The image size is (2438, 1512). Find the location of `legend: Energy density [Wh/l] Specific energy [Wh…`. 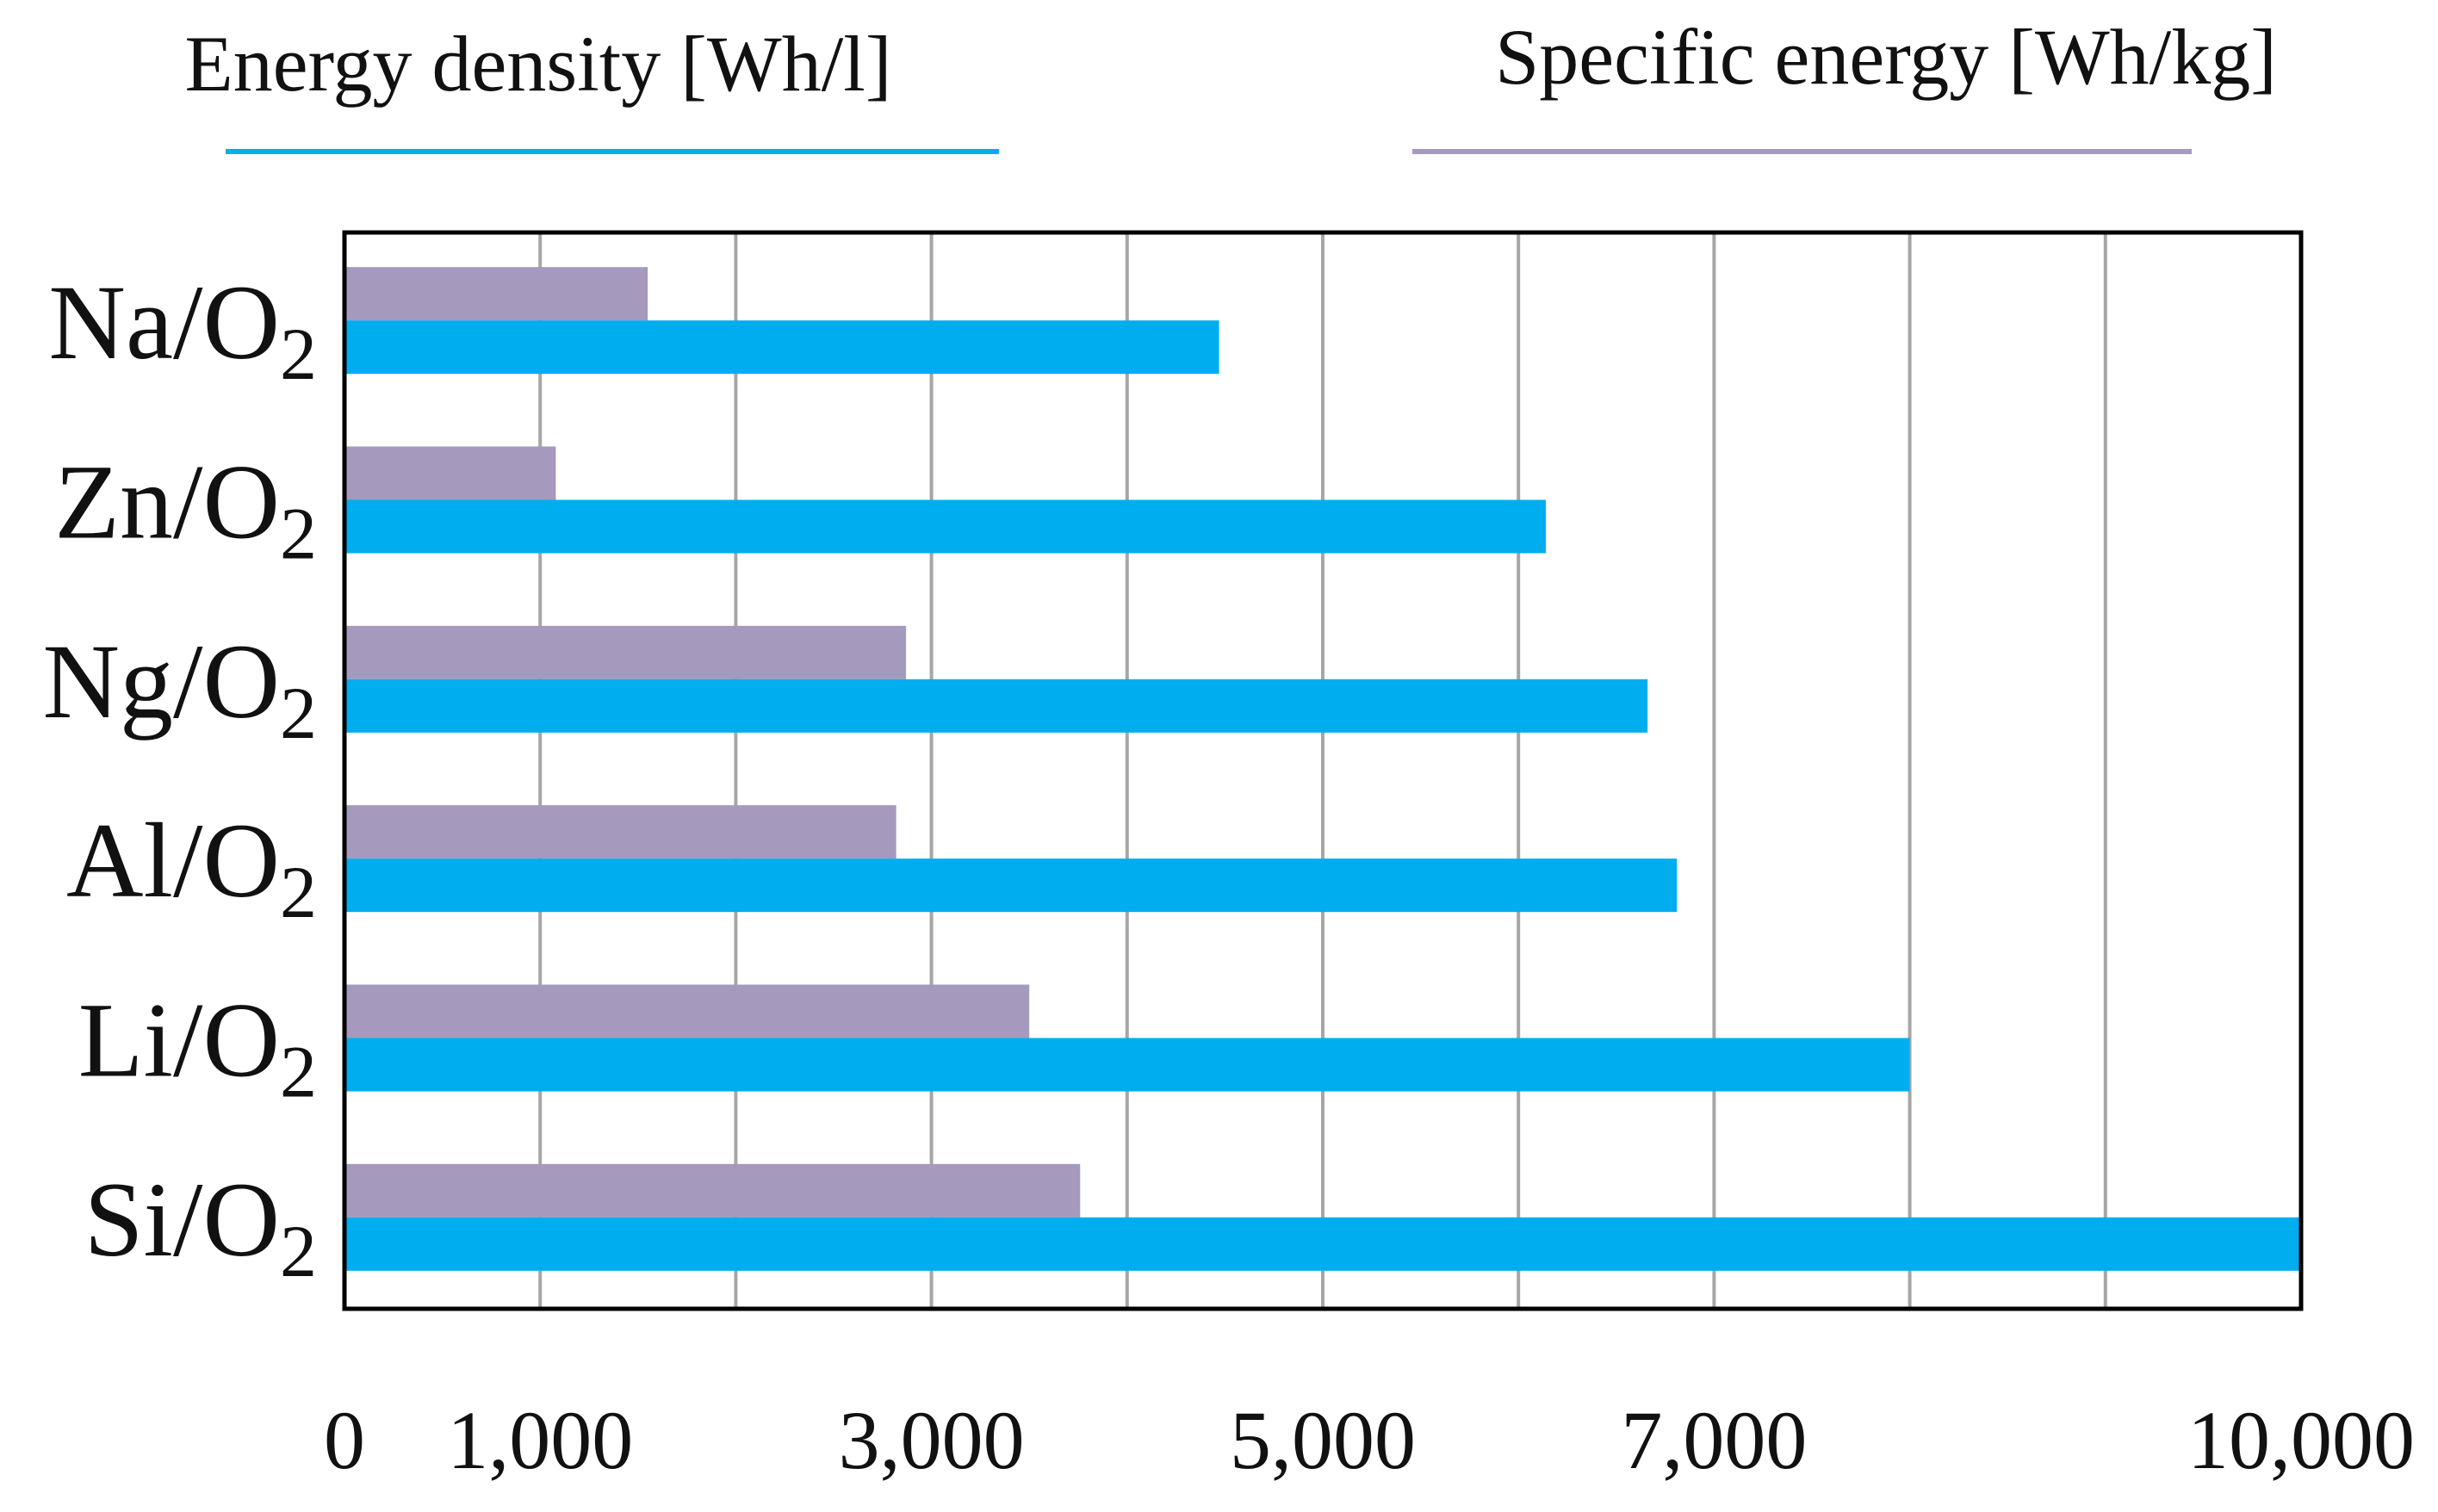

legend: Energy density [Wh/l] Specific energy [Wh… is located at coordinates (1231, 83).